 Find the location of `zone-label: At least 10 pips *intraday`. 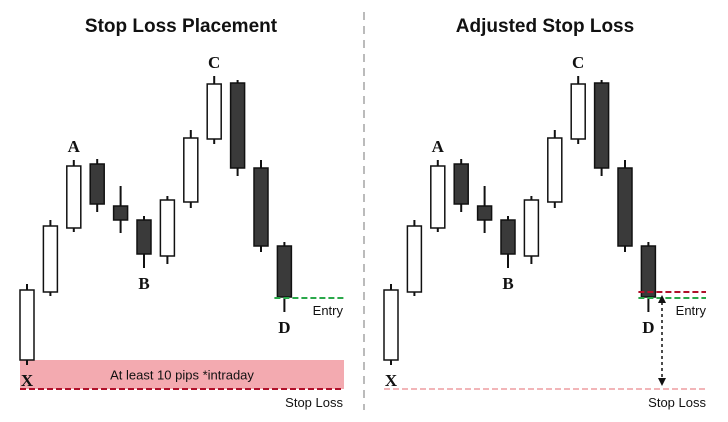

zone-label: At least 10 pips *intraday is located at coordinates (182, 375).